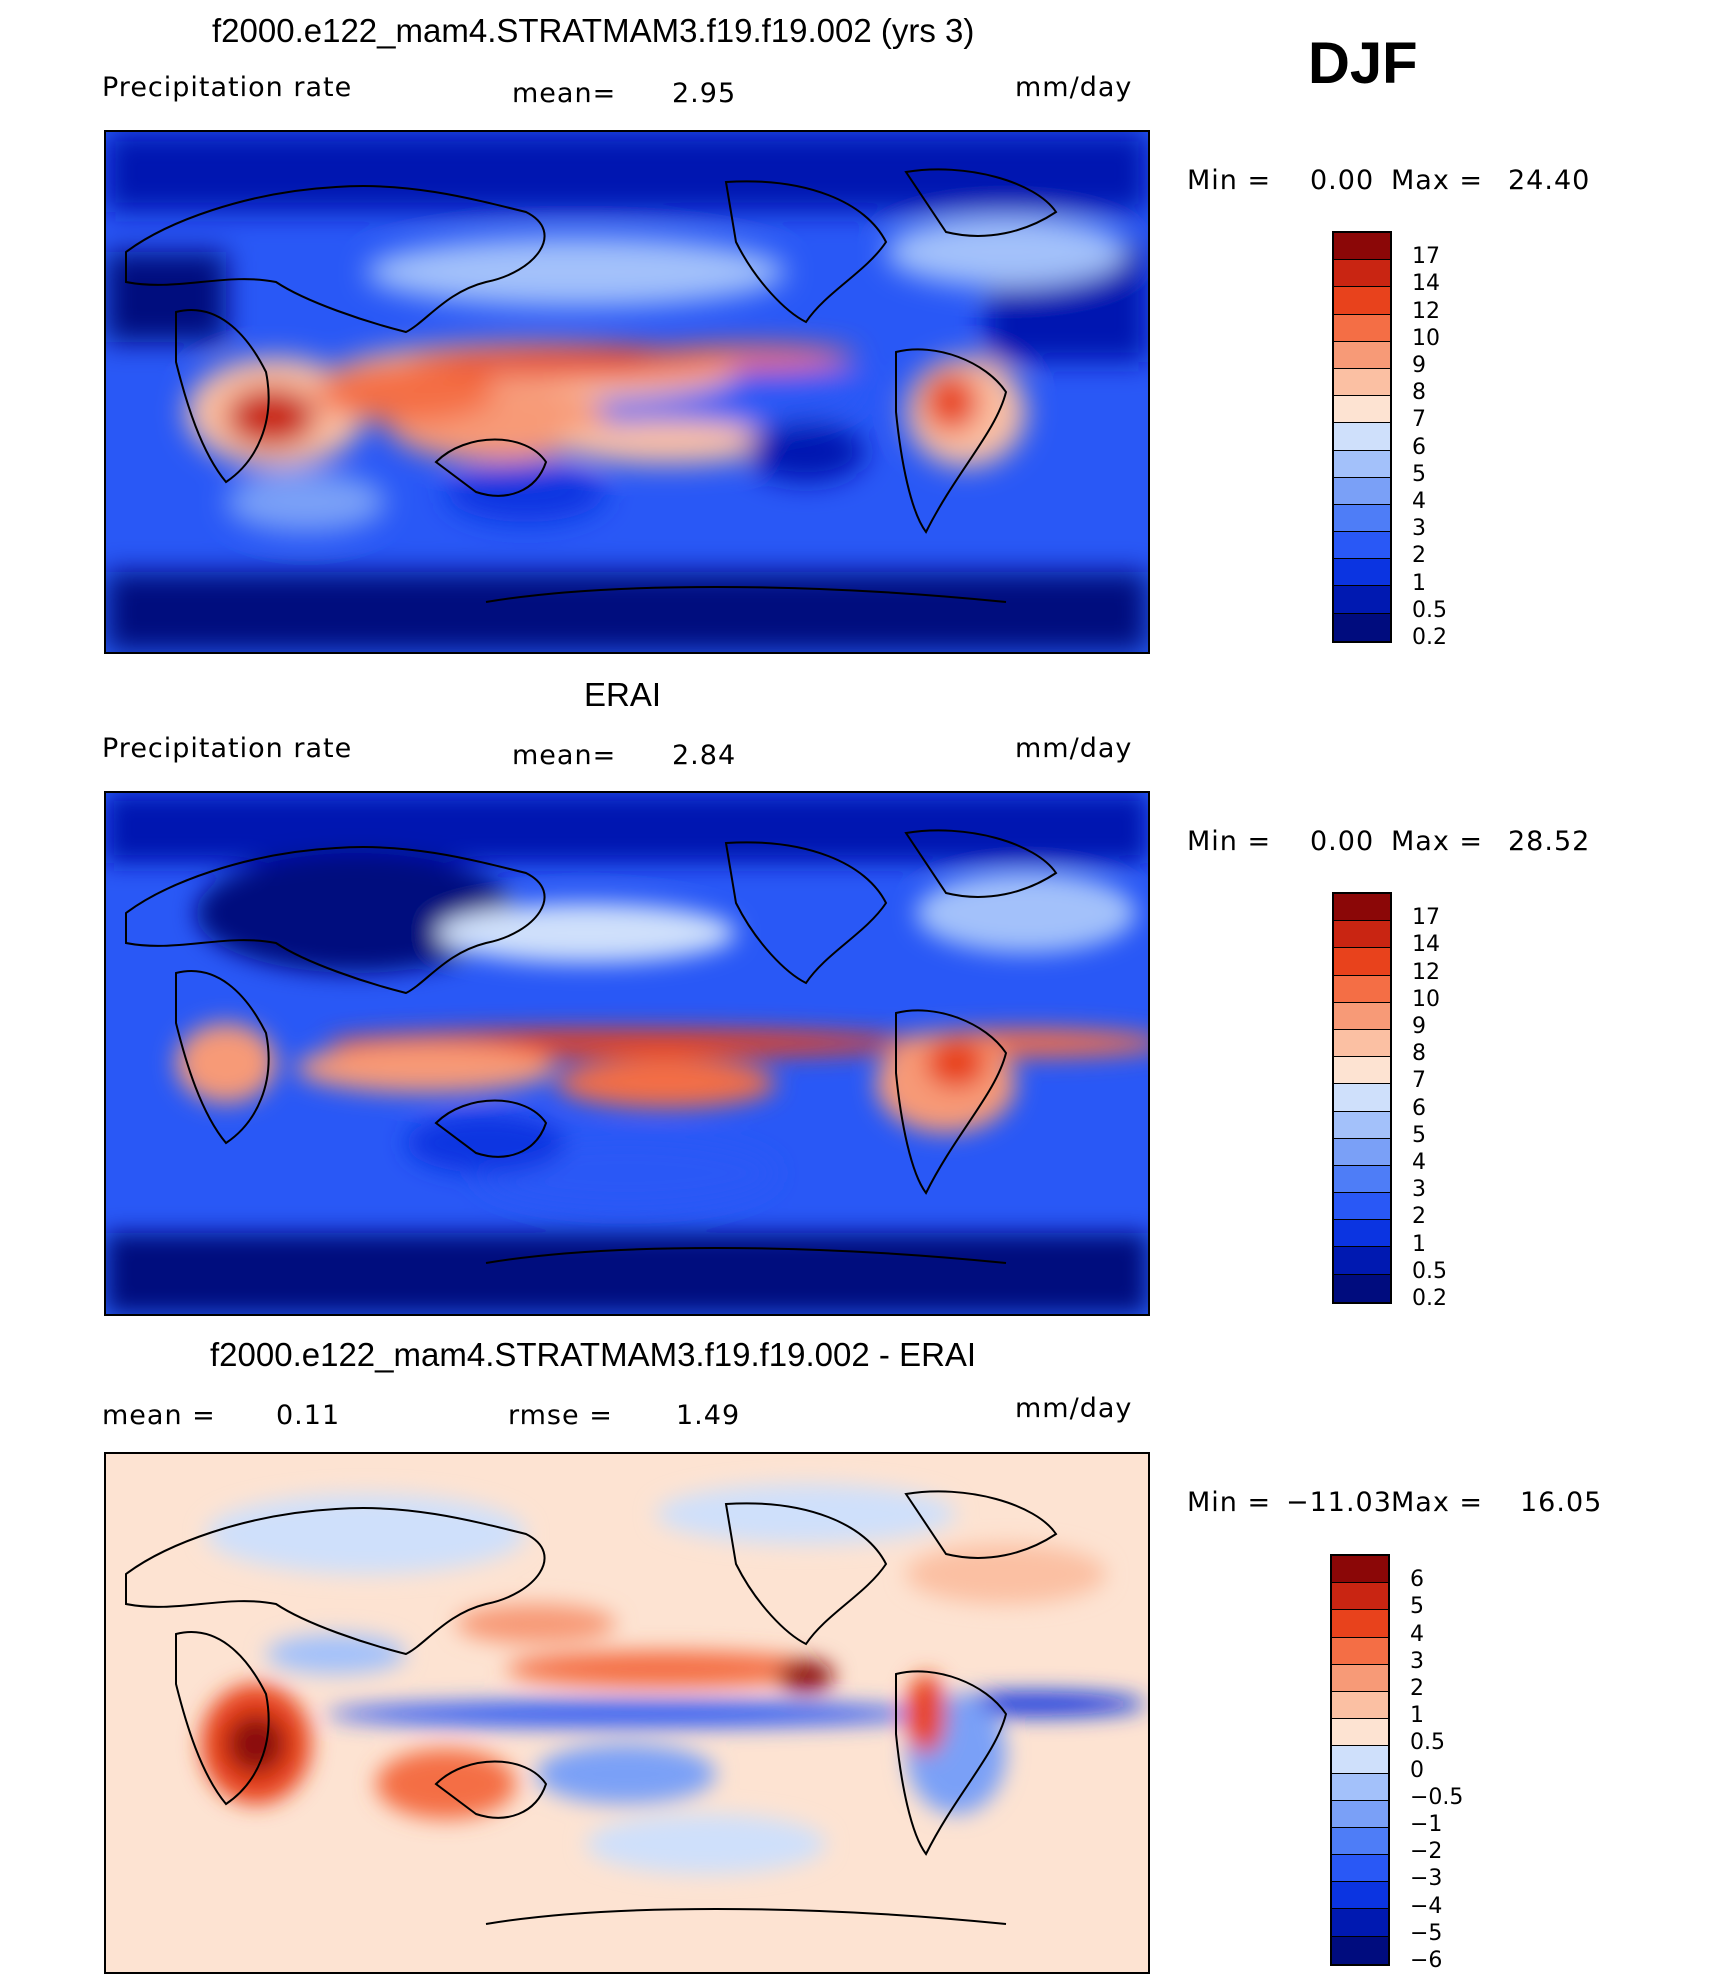  What do you see at coordinates (1437, 841) in the screenshot?
I see `panel-2-max-label: Max =` at bounding box center [1437, 841].